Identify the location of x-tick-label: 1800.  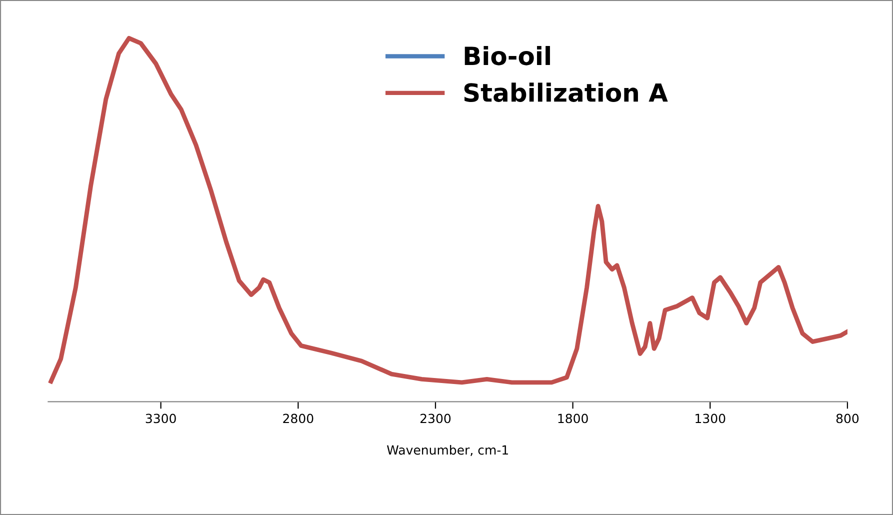
(573, 419).